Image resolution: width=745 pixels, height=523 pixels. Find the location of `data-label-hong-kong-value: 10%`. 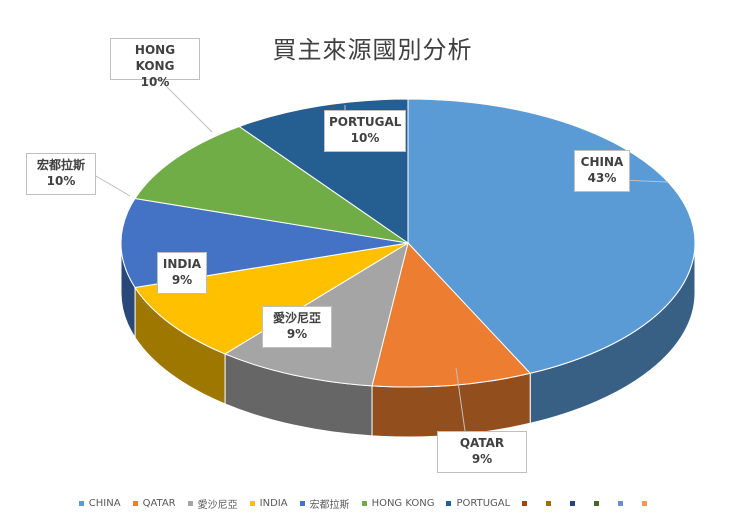

data-label-hong-kong-value: 10% is located at coordinates (155, 82).